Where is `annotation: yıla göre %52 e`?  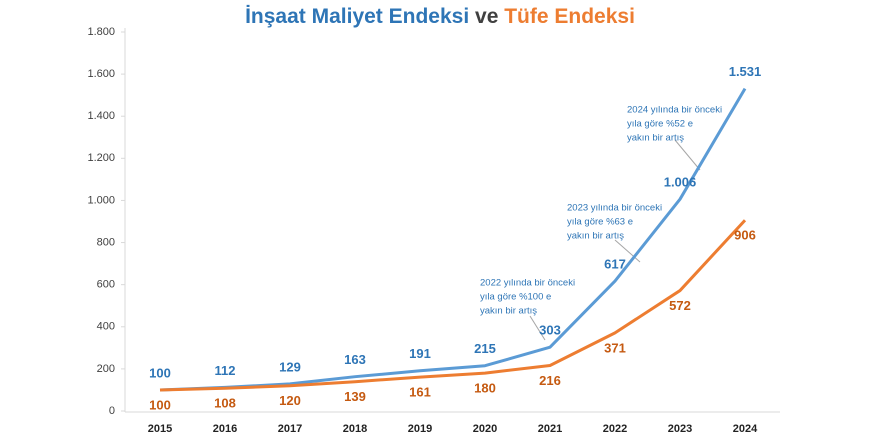
annotation: yıla göre %52 e is located at coordinates (660, 124).